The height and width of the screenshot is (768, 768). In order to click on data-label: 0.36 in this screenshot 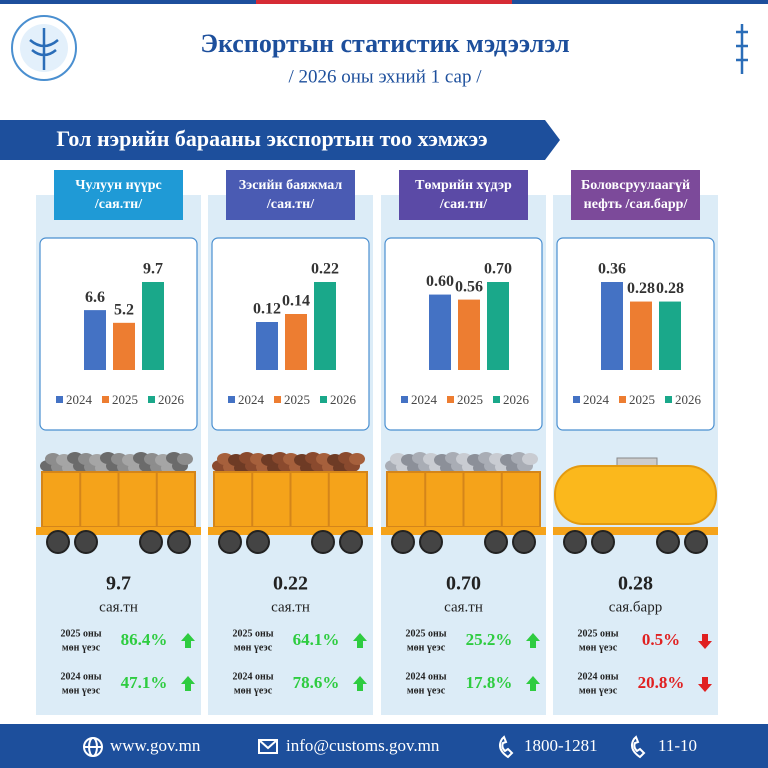, I will do `click(612, 269)`.